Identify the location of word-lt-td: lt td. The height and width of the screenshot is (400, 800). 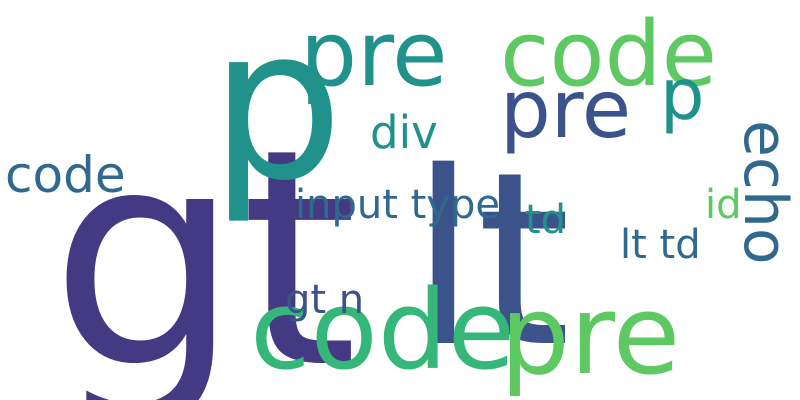
(660, 245).